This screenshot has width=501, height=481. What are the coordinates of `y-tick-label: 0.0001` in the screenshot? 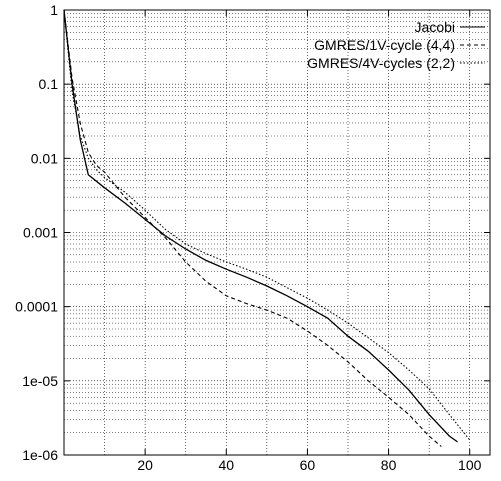 It's located at (36, 307).